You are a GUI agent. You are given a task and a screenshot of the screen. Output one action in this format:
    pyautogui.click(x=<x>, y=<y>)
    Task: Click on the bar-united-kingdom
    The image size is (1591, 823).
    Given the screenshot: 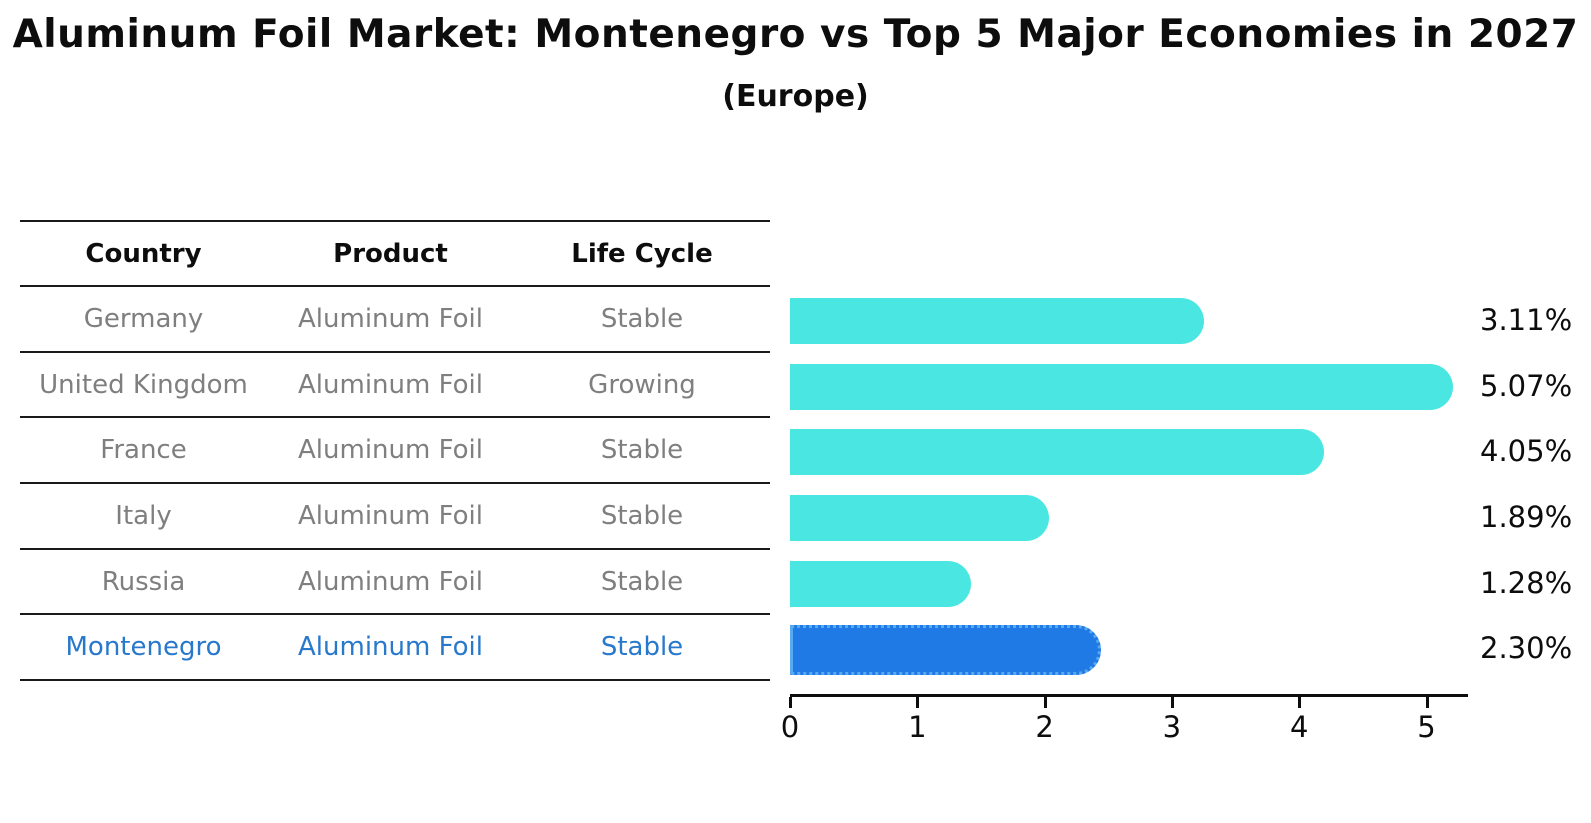 What is the action you would take?
    pyautogui.click(x=1122, y=386)
    